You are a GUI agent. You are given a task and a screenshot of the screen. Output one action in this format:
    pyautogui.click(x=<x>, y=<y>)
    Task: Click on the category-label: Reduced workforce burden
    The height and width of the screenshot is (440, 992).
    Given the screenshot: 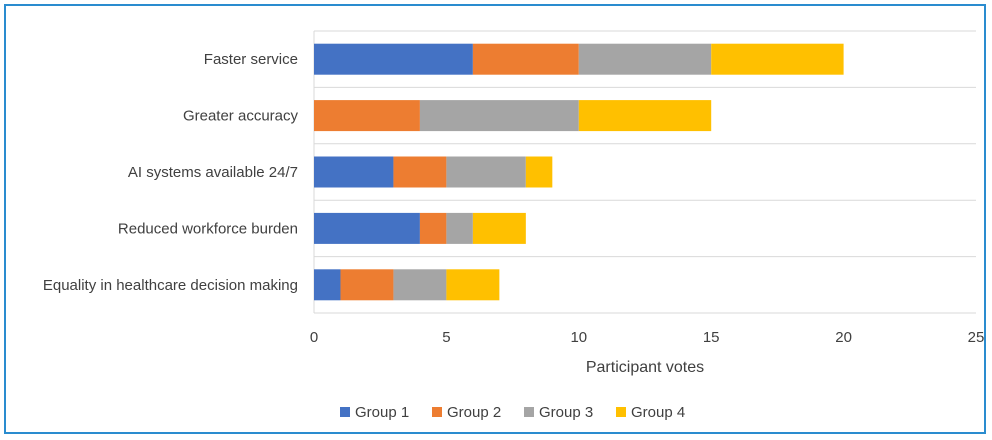 What is the action you would take?
    pyautogui.click(x=208, y=228)
    